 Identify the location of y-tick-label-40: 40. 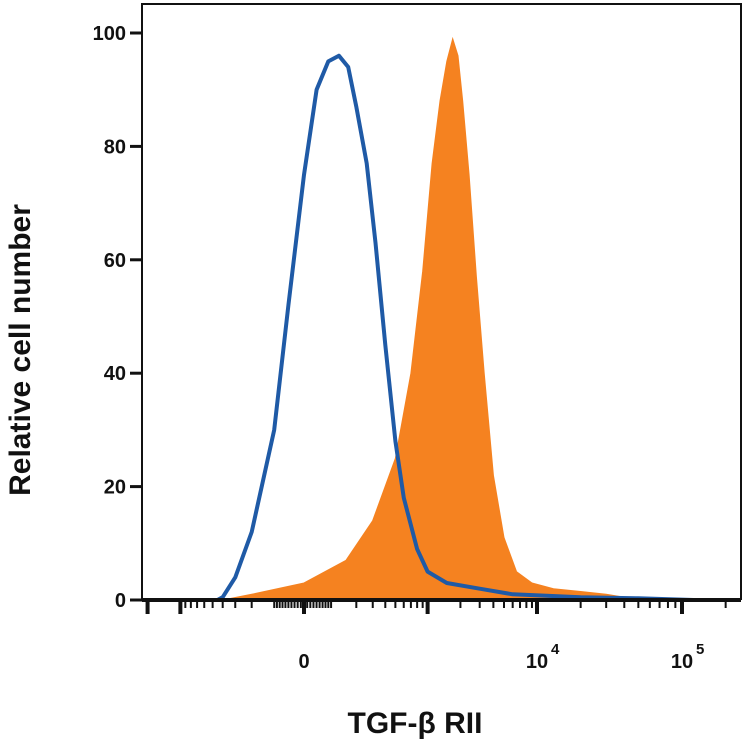
(115, 374).